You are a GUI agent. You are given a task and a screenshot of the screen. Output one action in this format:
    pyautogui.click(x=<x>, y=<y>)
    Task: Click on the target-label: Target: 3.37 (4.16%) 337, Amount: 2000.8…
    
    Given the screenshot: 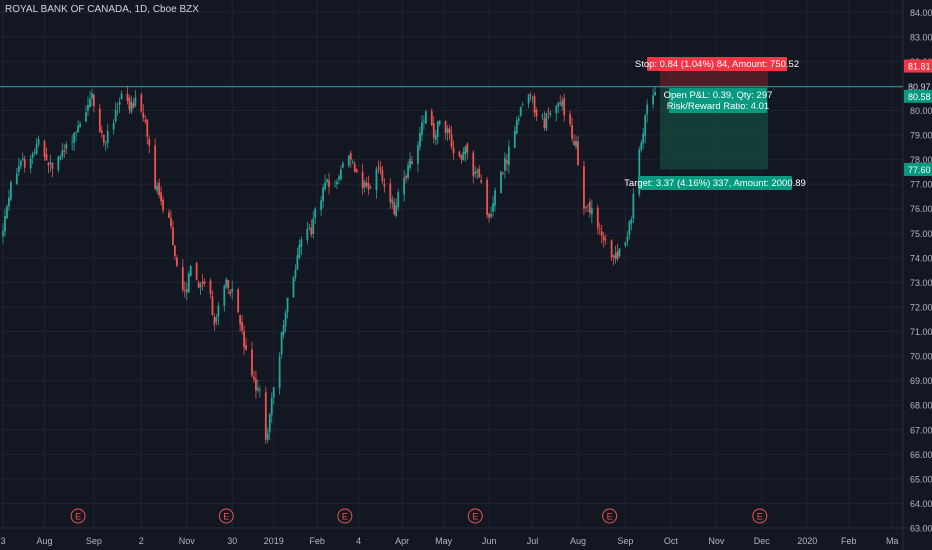 What is the action you would take?
    pyautogui.click(x=715, y=183)
    